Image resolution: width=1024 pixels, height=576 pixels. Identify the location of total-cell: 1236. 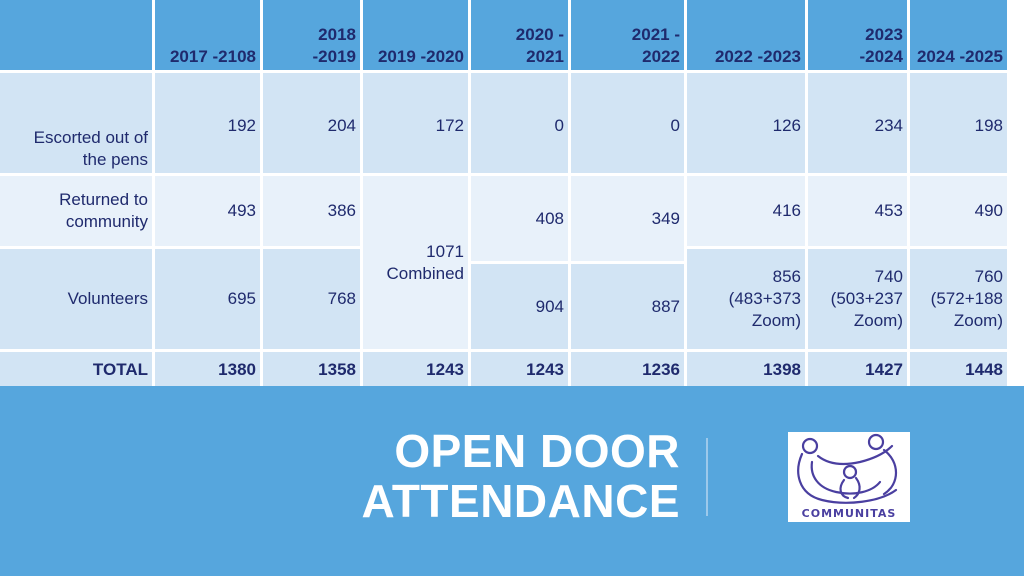
(627, 369).